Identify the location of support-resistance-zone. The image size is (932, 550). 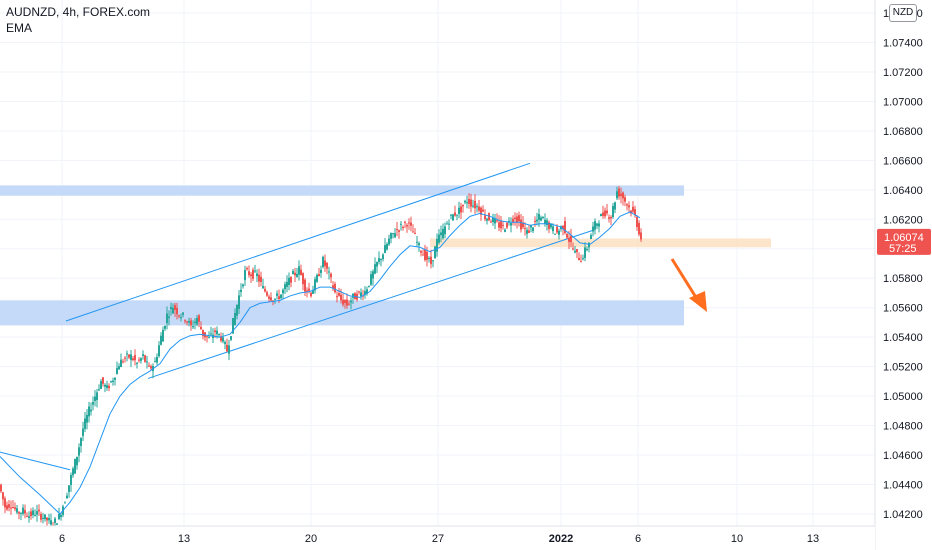
(342, 190).